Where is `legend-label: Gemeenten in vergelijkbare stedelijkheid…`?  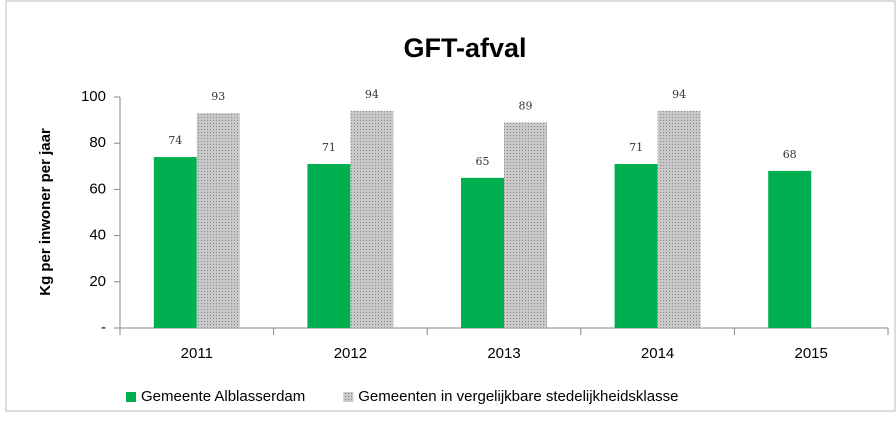
legend-label: Gemeenten in vergelijkbare stedelijkheid… is located at coordinates (518, 396).